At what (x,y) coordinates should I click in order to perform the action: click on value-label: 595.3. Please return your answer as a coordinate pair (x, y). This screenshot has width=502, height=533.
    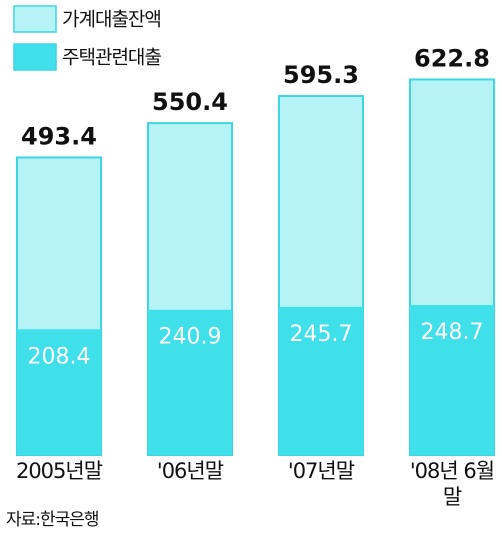
    Looking at the image, I should click on (321, 75).